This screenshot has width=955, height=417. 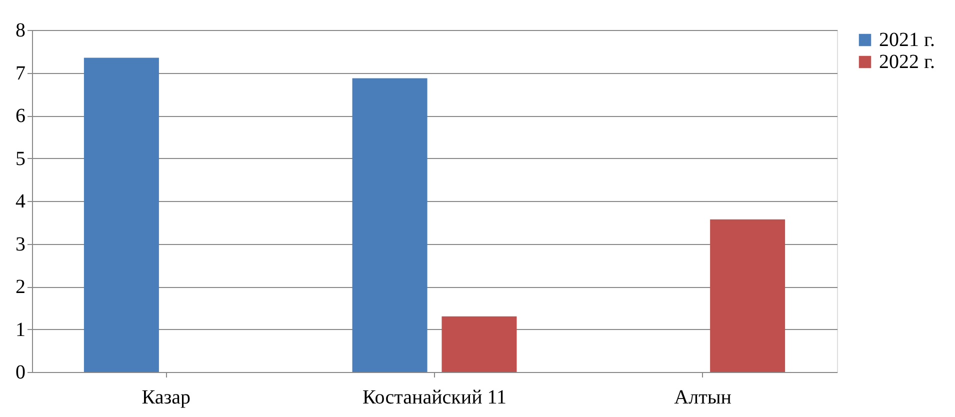 I want to click on y-tick-label: 4, so click(x=21, y=201).